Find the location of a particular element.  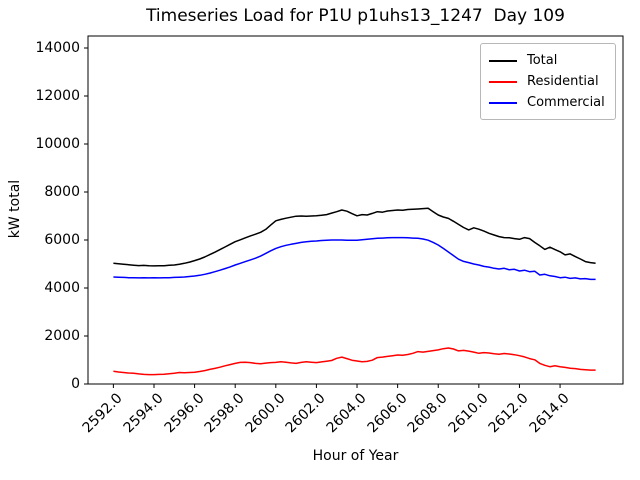

y-tick-label: 2000 is located at coordinates (62, 336).